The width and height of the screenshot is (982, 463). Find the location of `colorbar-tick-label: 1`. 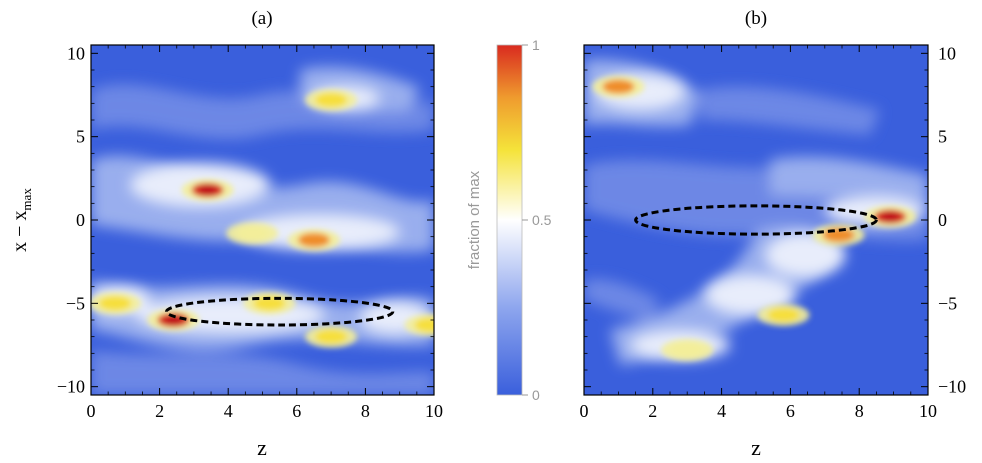

colorbar-tick-label: 1 is located at coordinates (536, 45).